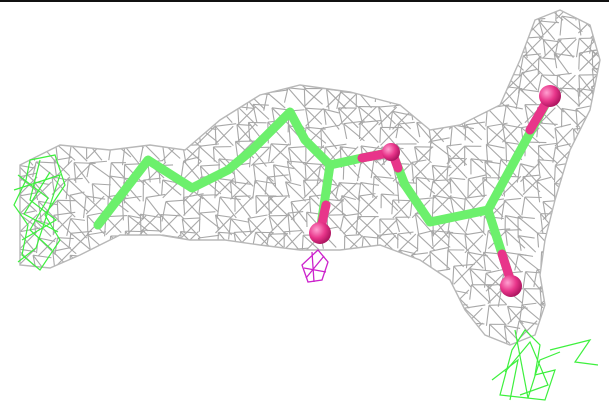 The height and width of the screenshot is (405, 609). Describe the element at coordinates (315, 266) in the screenshot. I see `negative-difference-mesh` at that location.